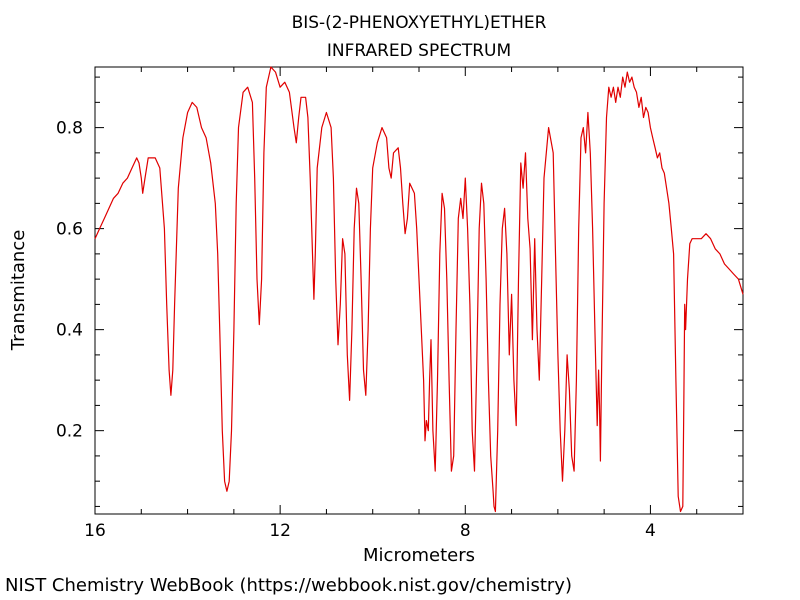  What do you see at coordinates (280, 531) in the screenshot?
I see `x-tick-label: 12` at bounding box center [280, 531].